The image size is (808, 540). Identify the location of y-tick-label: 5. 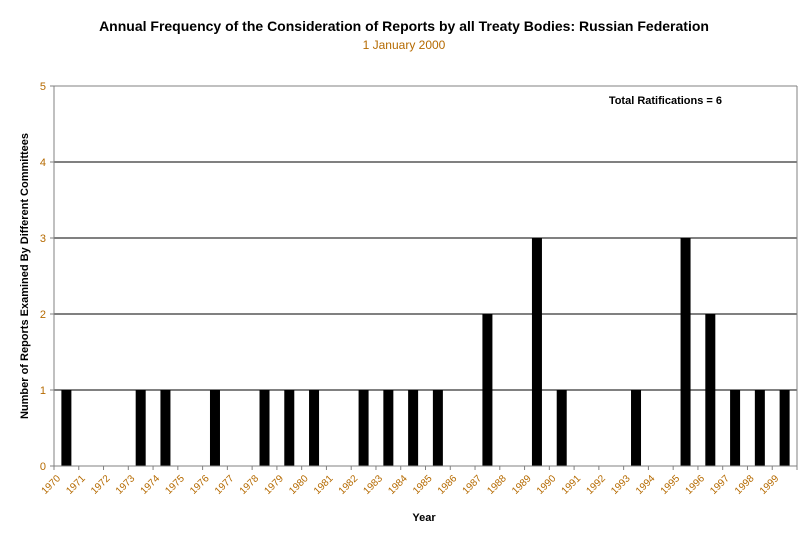
(43, 87).